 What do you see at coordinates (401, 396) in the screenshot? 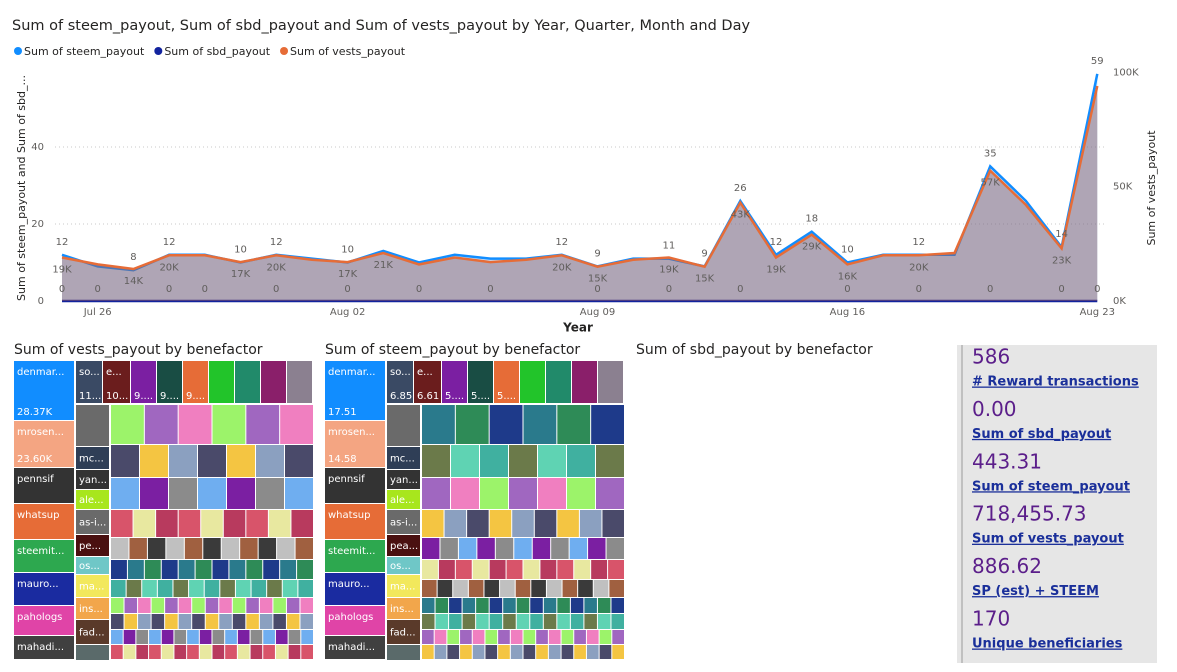
I see `cell-label: 6.85` at bounding box center [401, 396].